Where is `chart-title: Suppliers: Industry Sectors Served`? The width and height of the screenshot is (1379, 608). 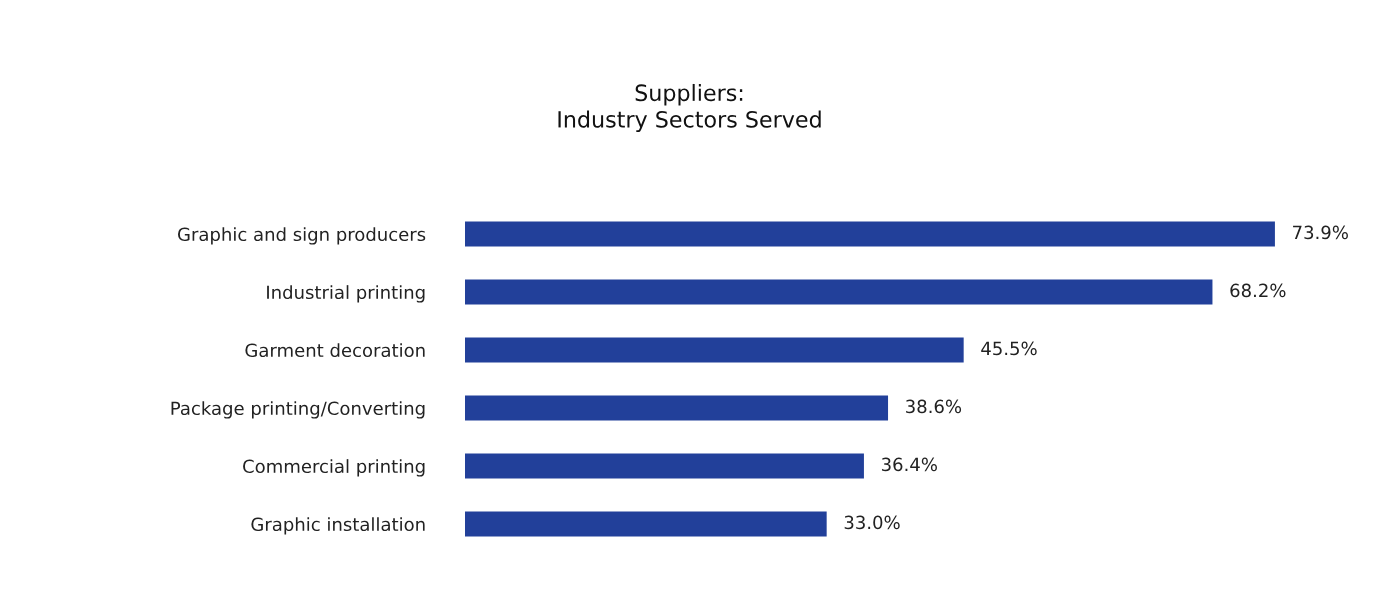 chart-title: Suppliers: Industry Sectors Served is located at coordinates (689, 108).